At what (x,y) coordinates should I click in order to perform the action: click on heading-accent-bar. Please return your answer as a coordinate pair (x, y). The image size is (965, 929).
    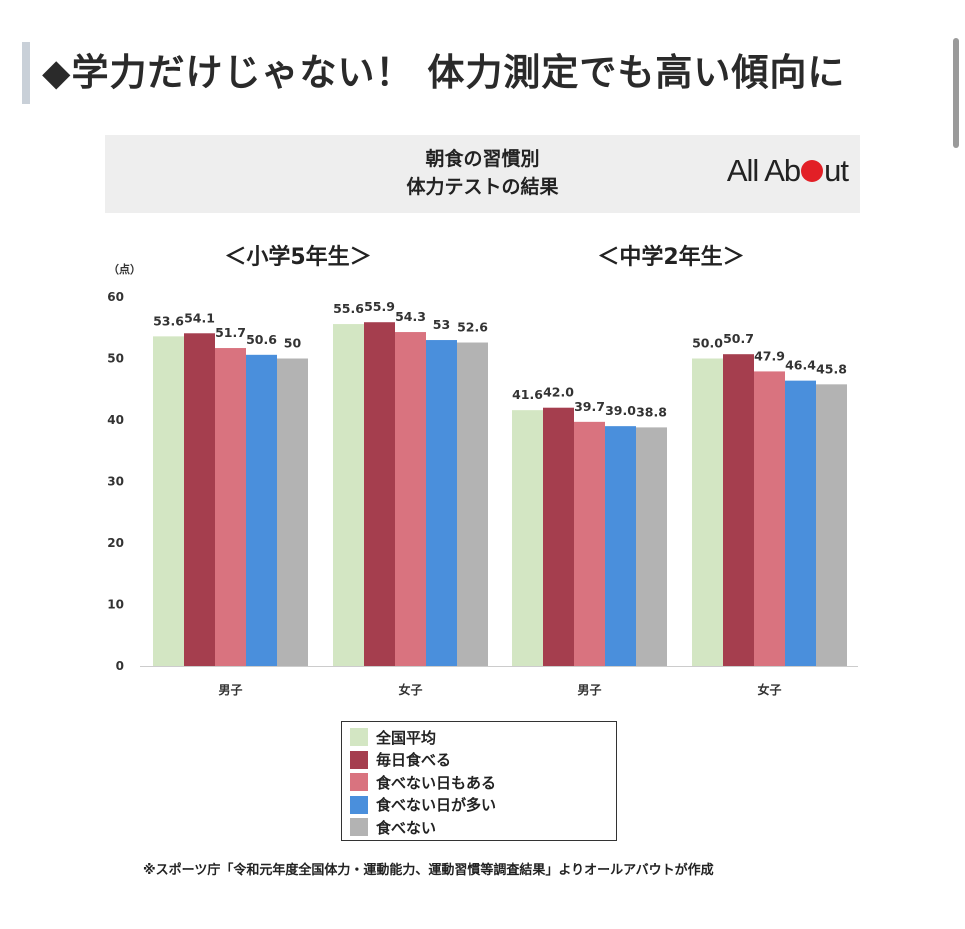
    Looking at the image, I should click on (26, 73).